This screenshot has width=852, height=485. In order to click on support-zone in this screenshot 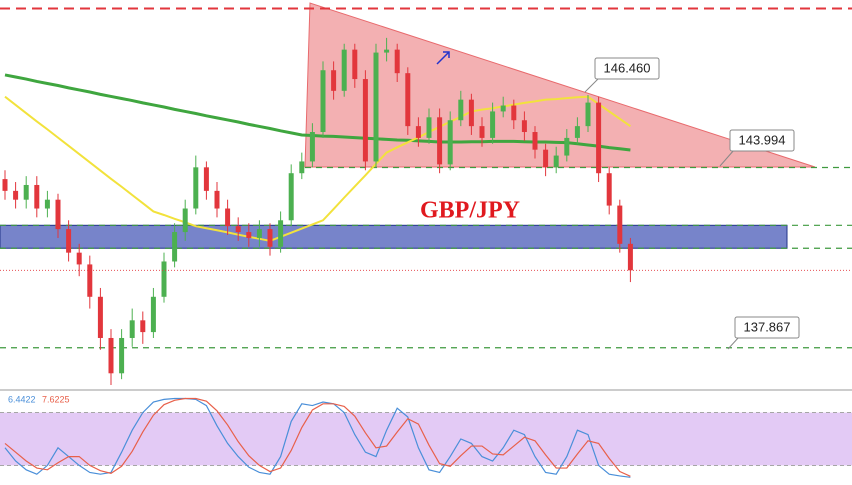, I will do `click(394, 236)`.